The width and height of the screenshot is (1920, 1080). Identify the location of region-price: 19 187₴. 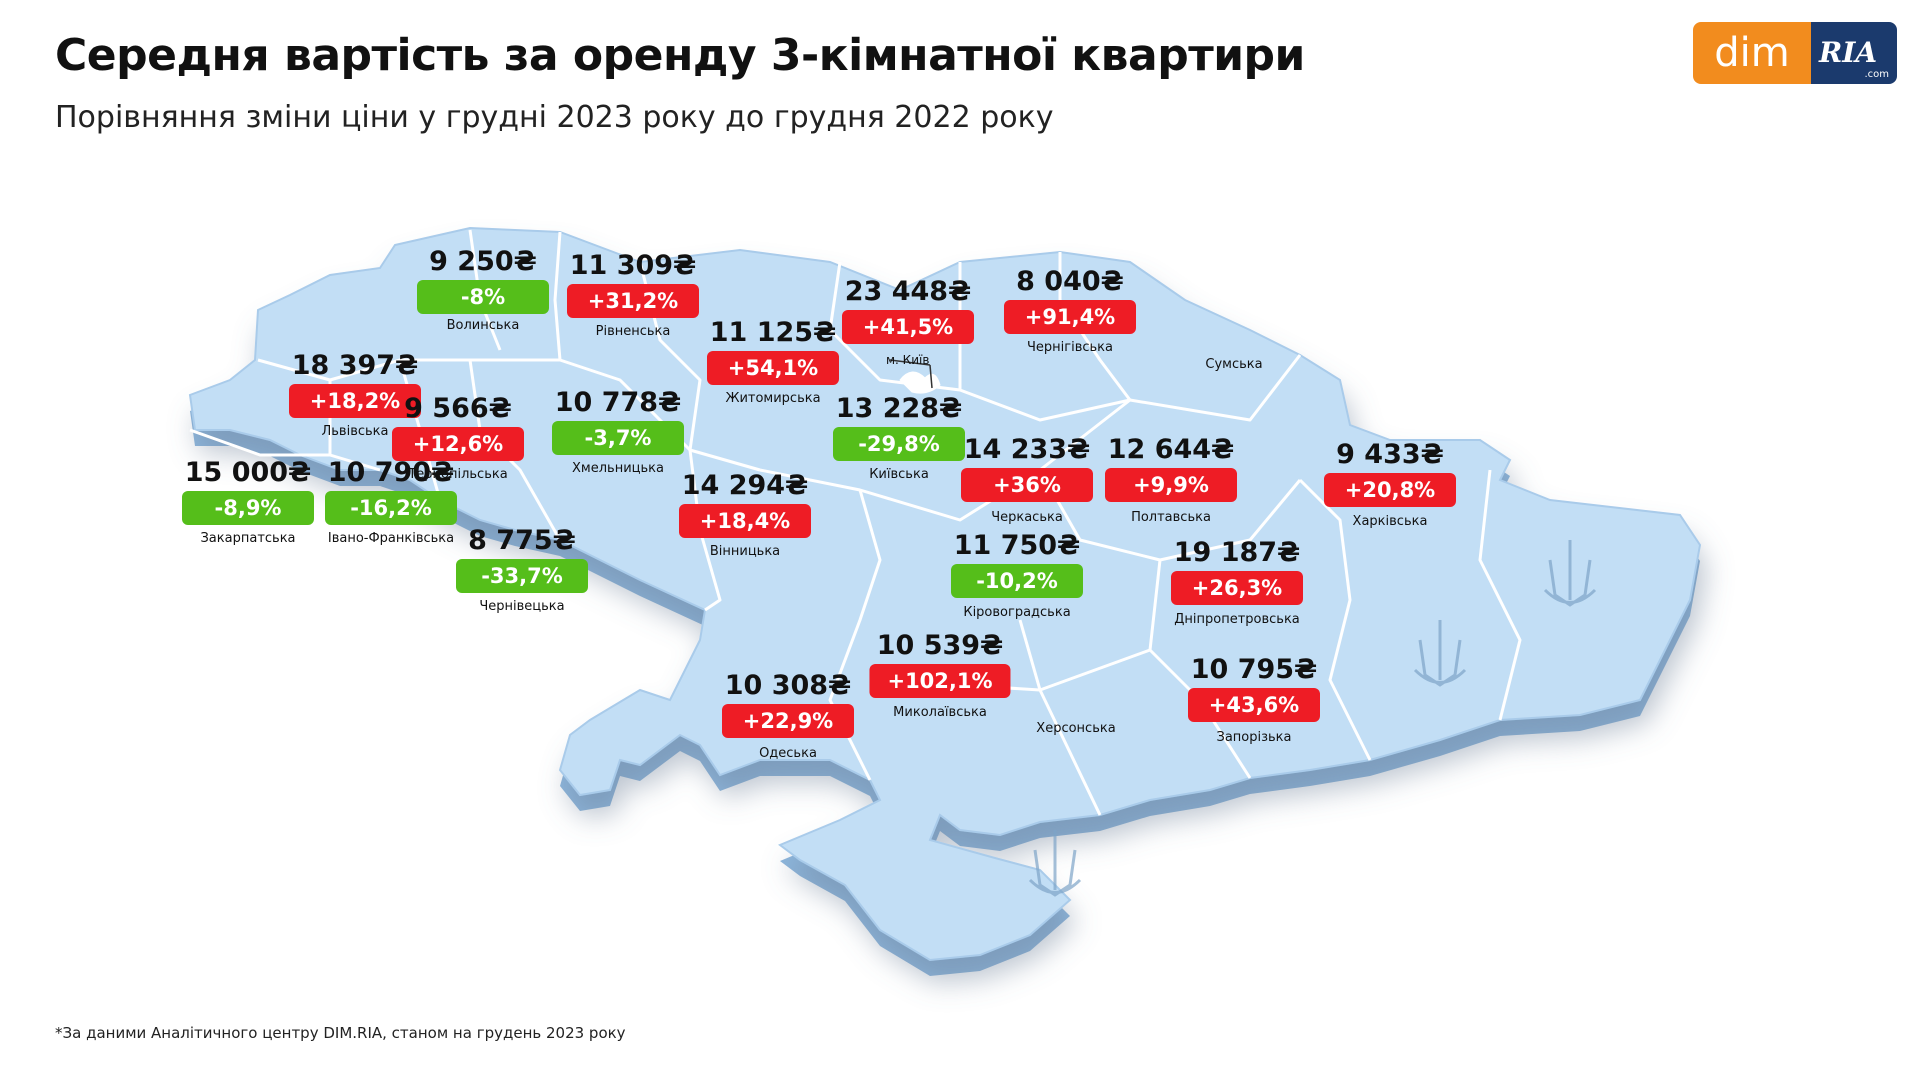
(1237, 552).